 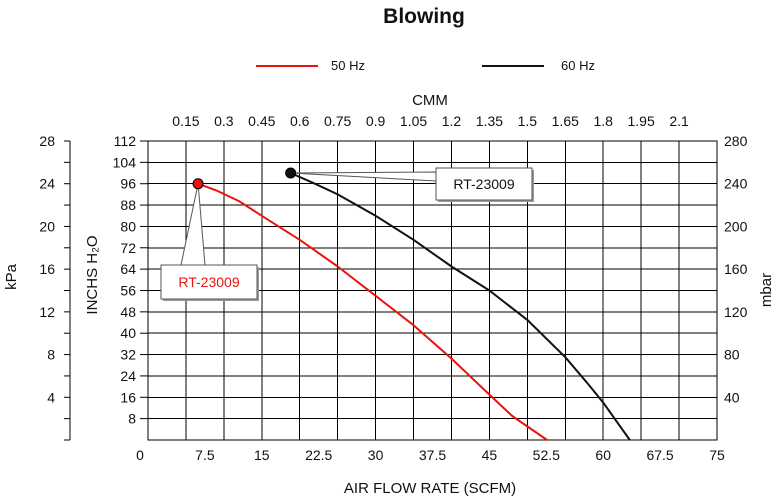 What do you see at coordinates (318, 455) in the screenshot?
I see `x-tick-label: 22.5` at bounding box center [318, 455].